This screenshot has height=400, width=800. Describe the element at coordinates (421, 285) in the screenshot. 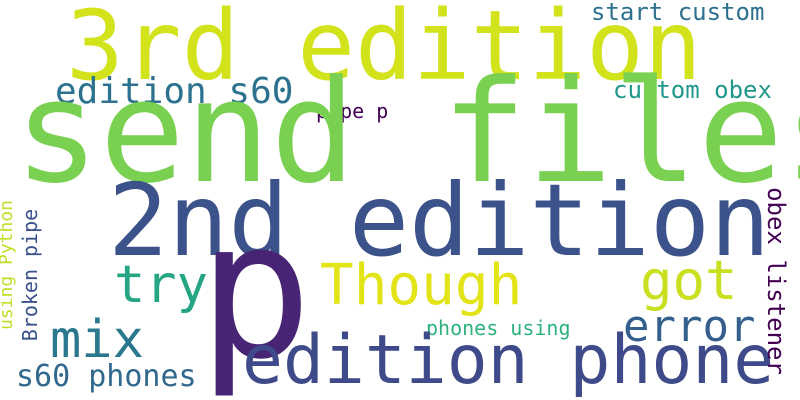

I see `word-though: Though` at that location.